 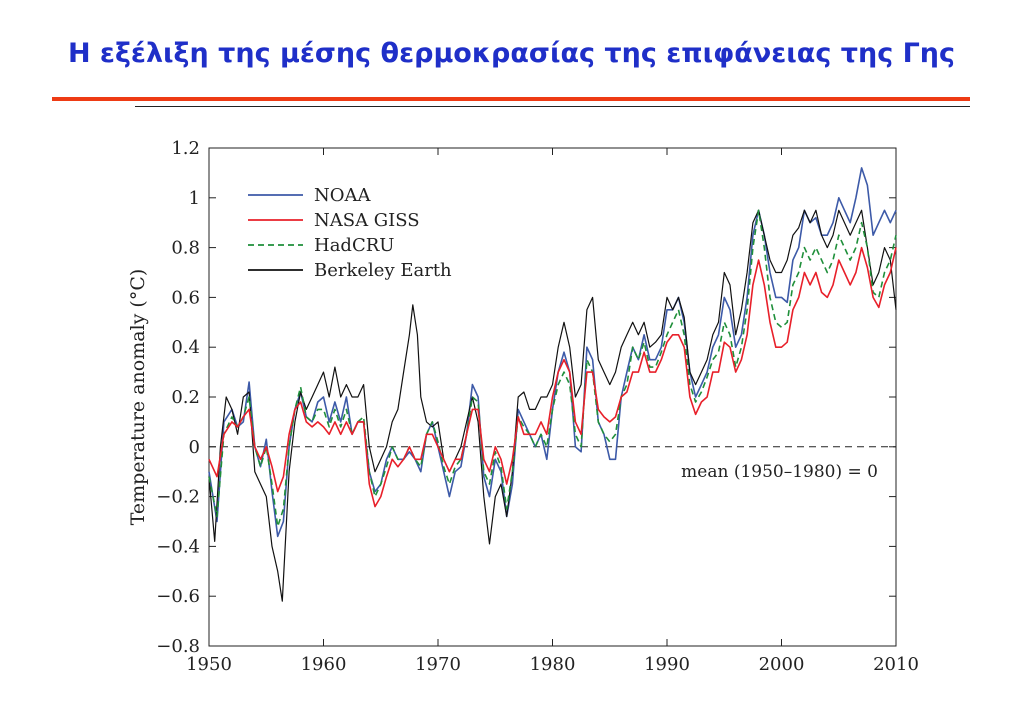 I want to click on y-tick-label: 0, so click(x=194, y=447).